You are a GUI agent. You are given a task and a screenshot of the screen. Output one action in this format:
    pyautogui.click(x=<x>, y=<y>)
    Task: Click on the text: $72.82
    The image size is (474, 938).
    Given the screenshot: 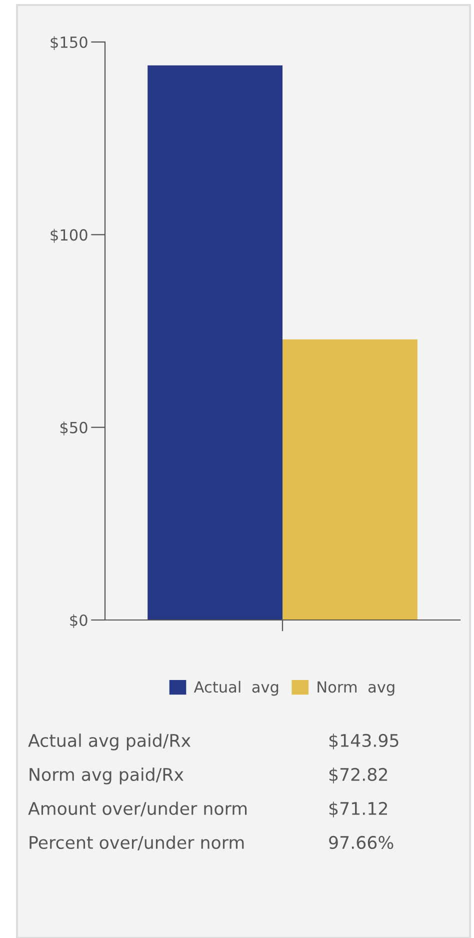 What is the action you would take?
    pyautogui.click(x=358, y=776)
    